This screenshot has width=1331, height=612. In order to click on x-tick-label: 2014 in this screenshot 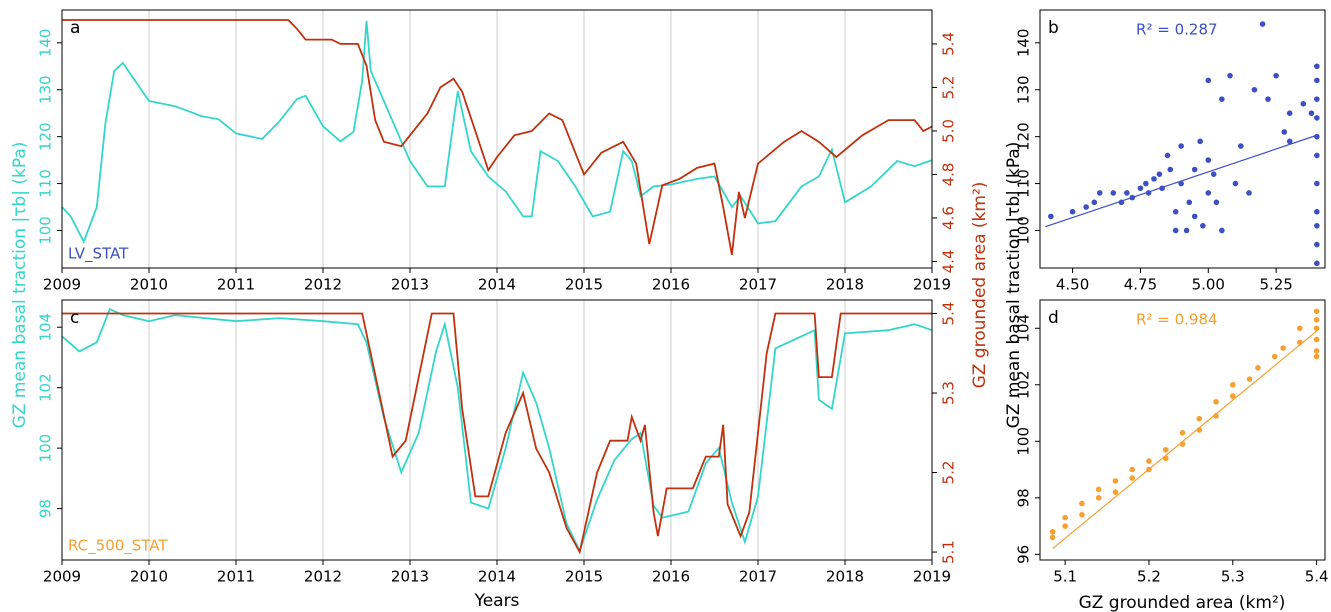, I will do `click(497, 285)`.